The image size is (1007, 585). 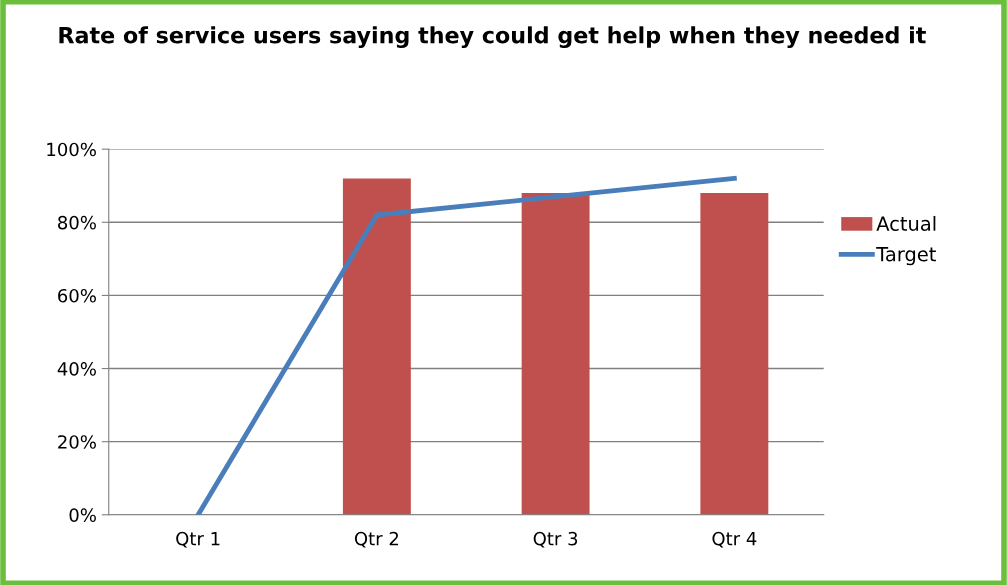 What do you see at coordinates (734, 539) in the screenshot?
I see `x-tick-label: Qtr 4` at bounding box center [734, 539].